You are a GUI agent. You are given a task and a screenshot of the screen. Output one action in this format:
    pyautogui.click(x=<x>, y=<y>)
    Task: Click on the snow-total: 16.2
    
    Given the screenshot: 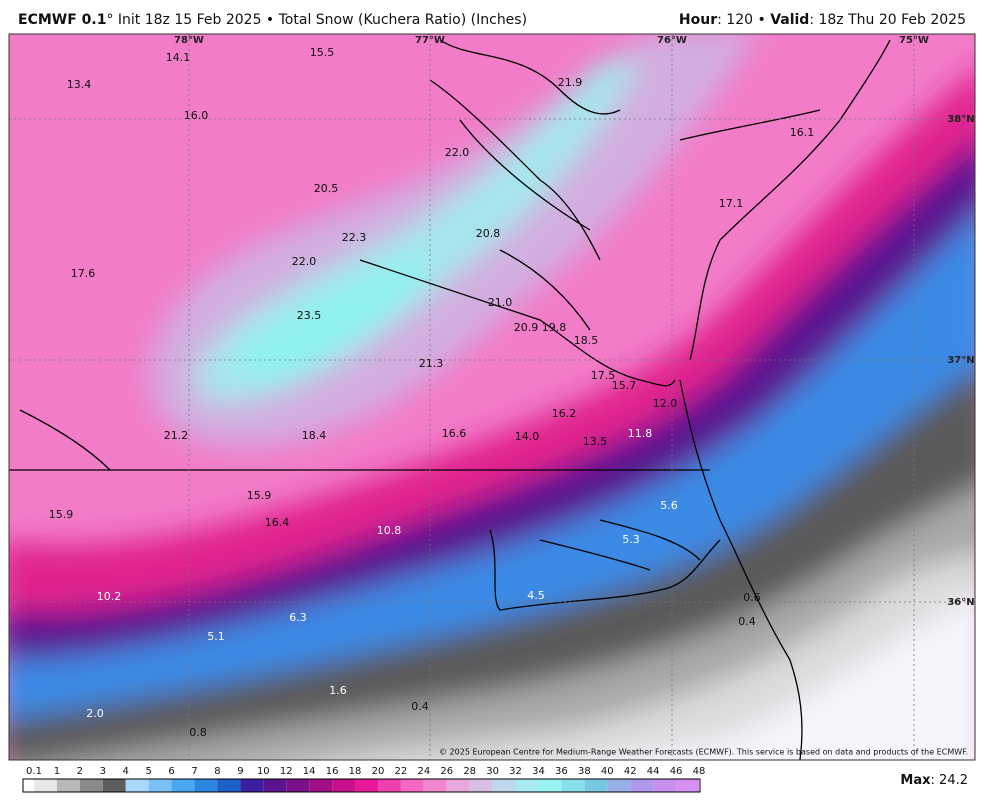 What is the action you would take?
    pyautogui.click(x=564, y=413)
    